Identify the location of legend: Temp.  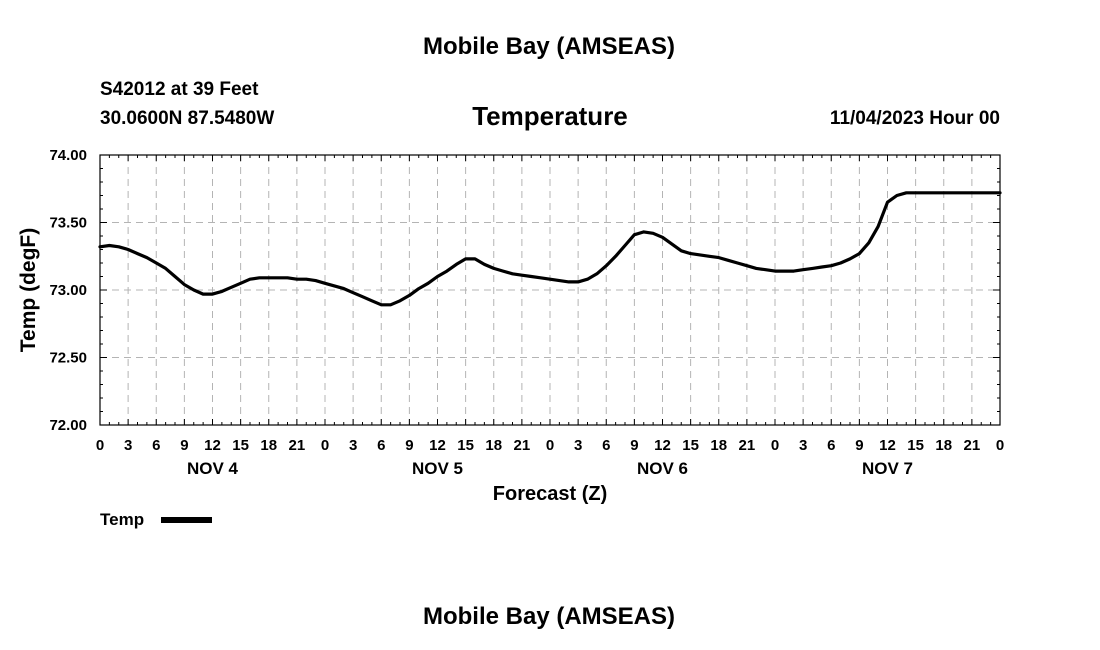
(156, 519).